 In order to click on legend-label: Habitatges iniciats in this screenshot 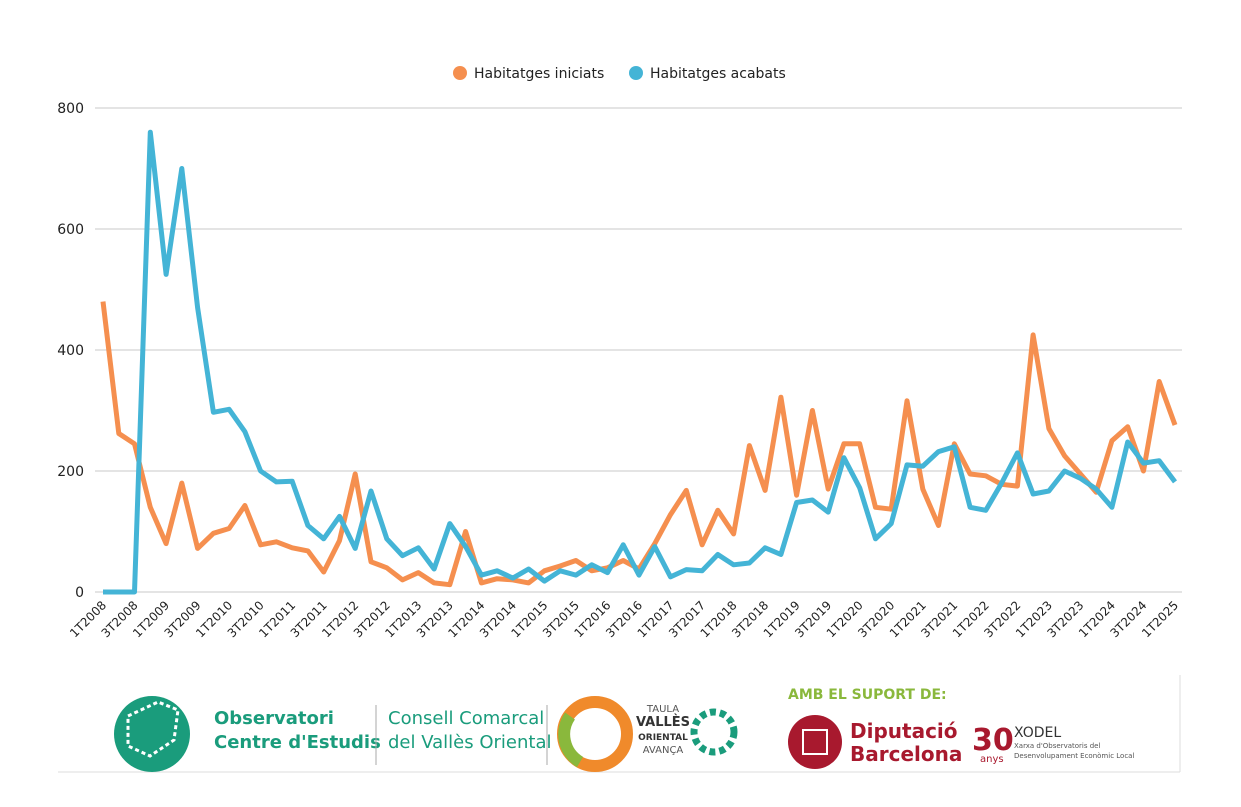, I will do `click(539, 74)`.